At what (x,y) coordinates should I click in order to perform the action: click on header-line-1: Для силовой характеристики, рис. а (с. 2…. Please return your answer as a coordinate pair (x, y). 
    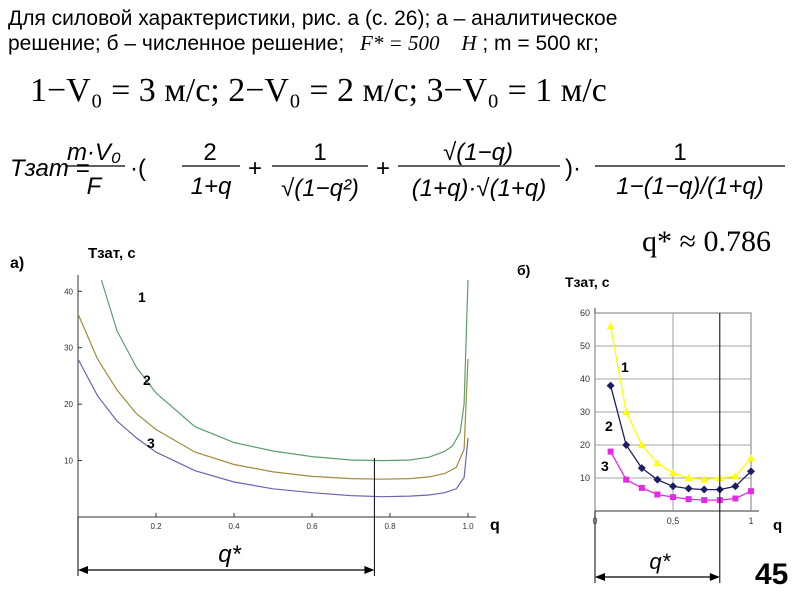
    Looking at the image, I should click on (313, 18).